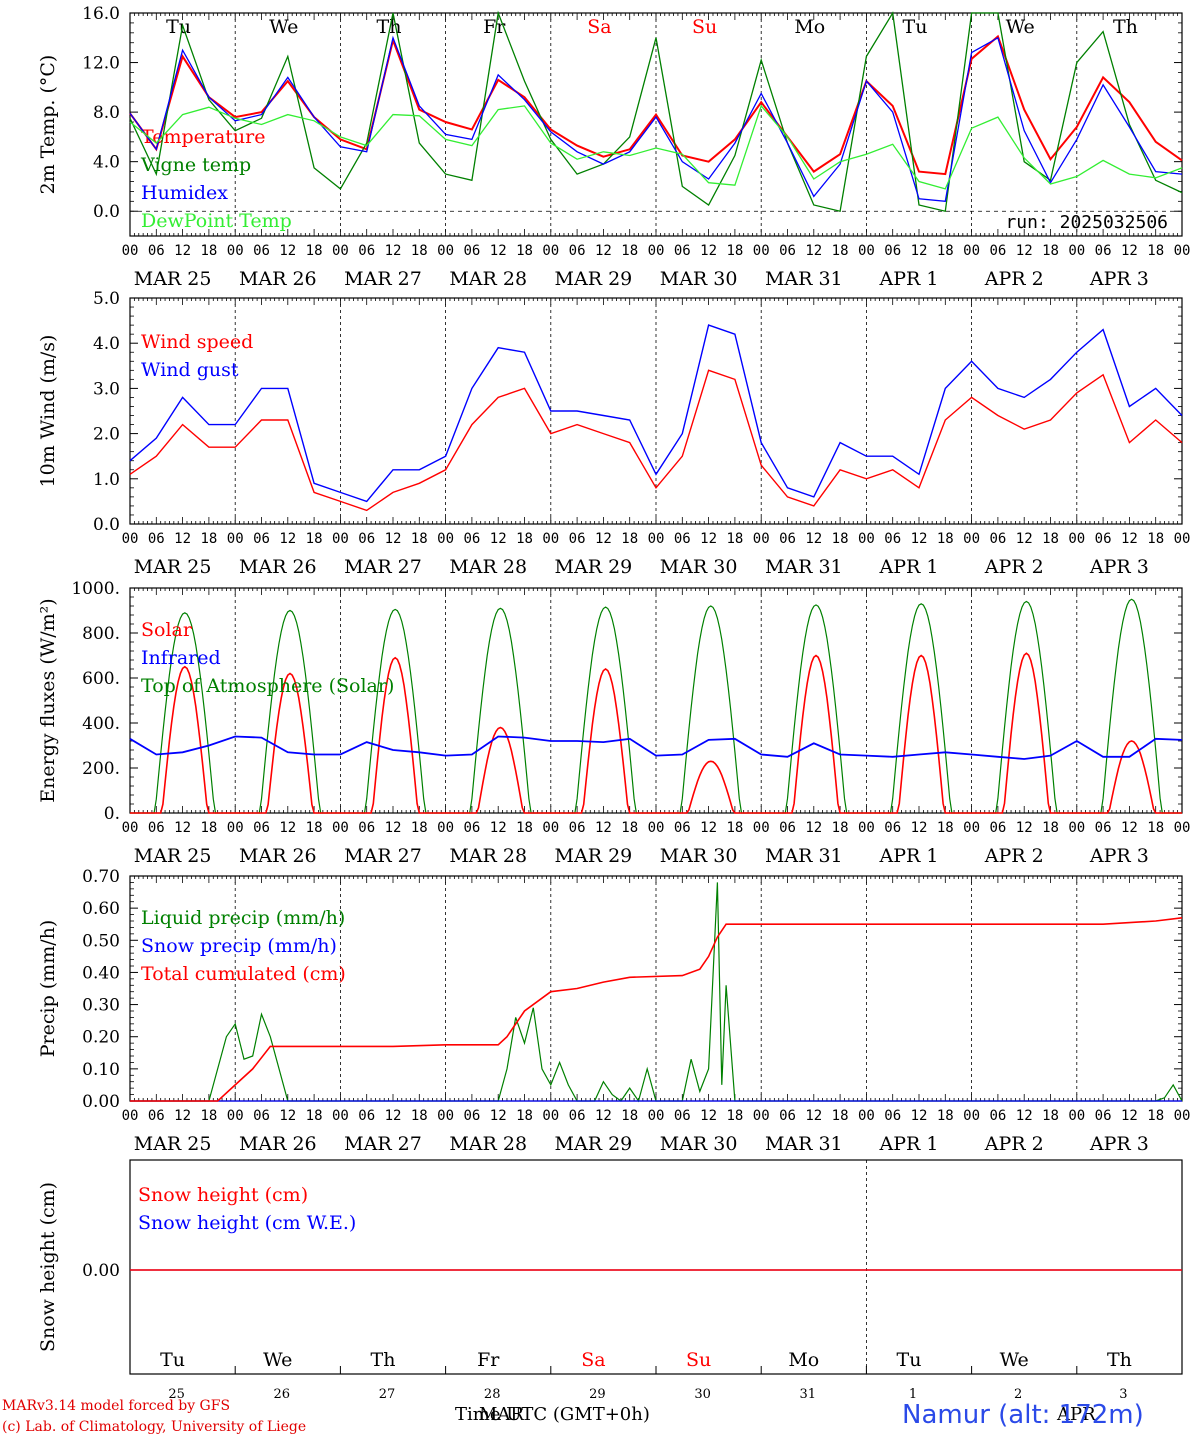 The image size is (1194, 1440). What do you see at coordinates (809, 27) in the screenshot?
I see `weekday-label: Mo` at bounding box center [809, 27].